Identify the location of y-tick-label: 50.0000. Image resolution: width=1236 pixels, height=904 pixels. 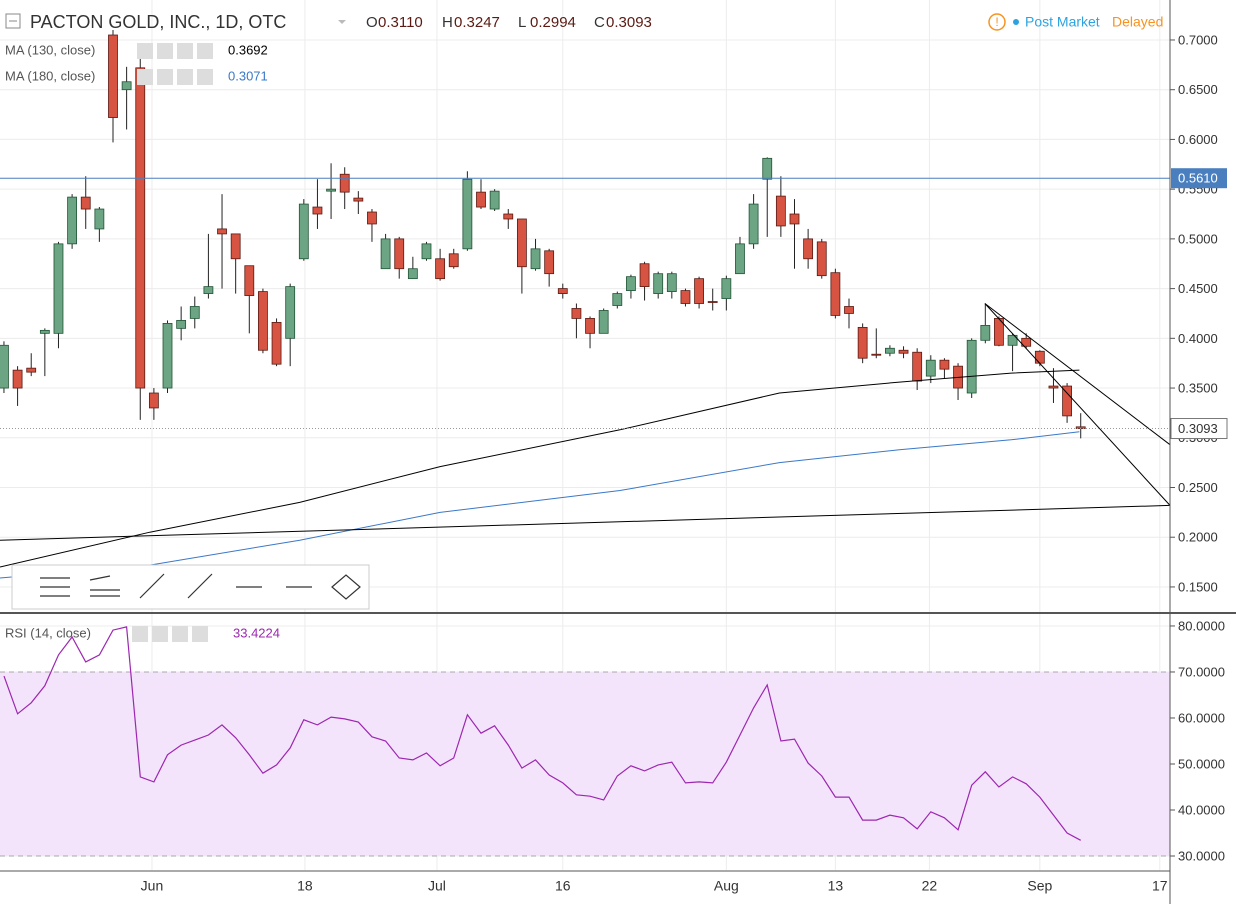
(1201, 763).